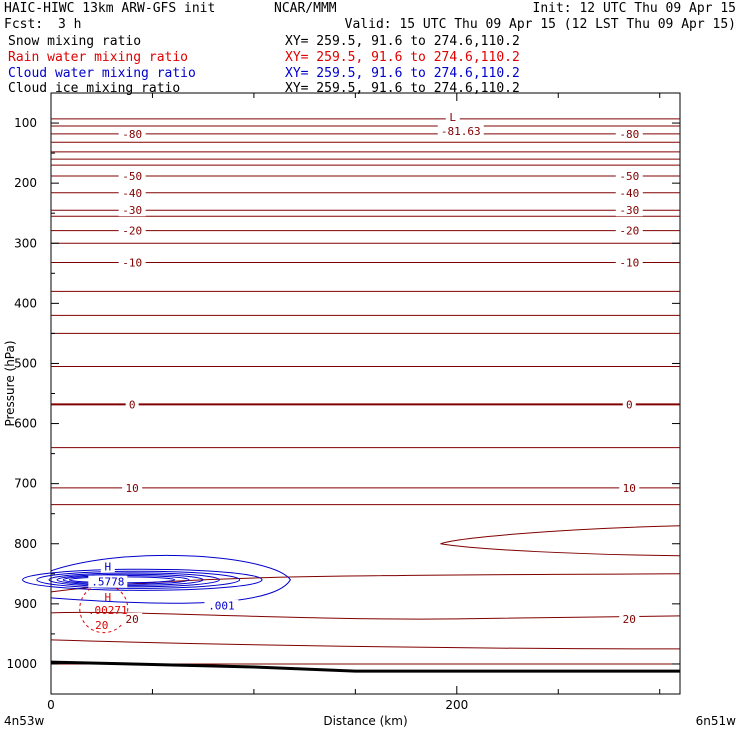 The width and height of the screenshot is (740, 740). I want to click on y-tick-label: 600, so click(25, 424).